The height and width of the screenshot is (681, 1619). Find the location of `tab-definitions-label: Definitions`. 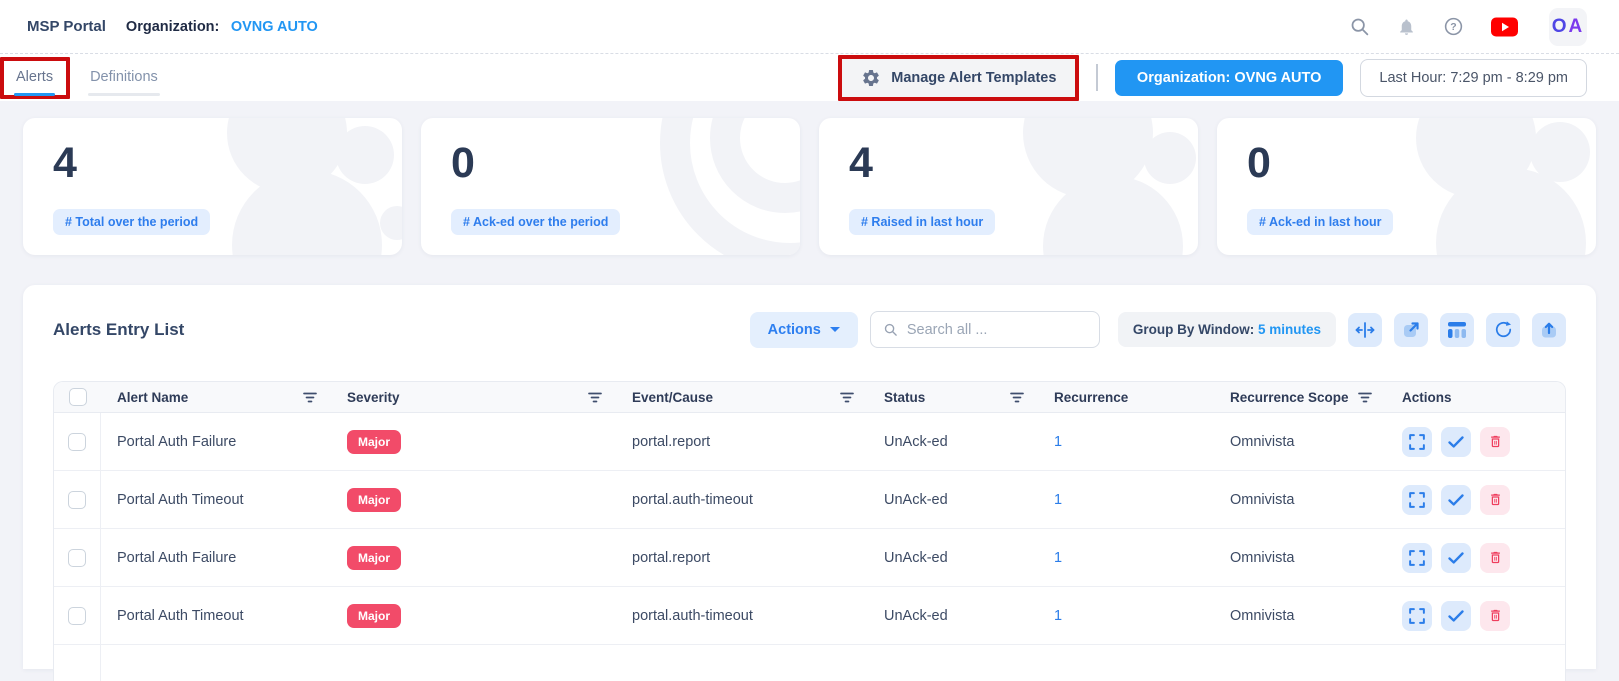

tab-definitions-label: Definitions is located at coordinates (124, 76).